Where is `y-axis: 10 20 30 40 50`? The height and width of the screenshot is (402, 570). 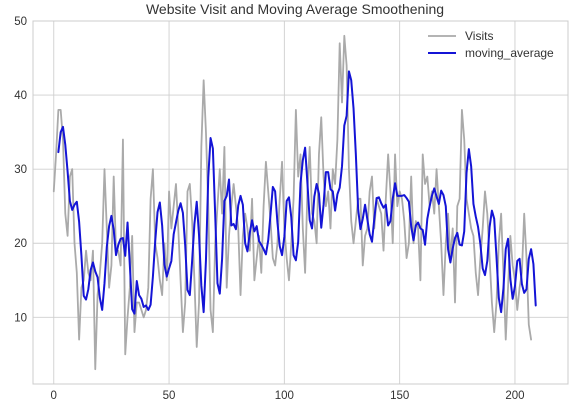
y-axis: 10 20 30 40 50 is located at coordinates (20, 170).